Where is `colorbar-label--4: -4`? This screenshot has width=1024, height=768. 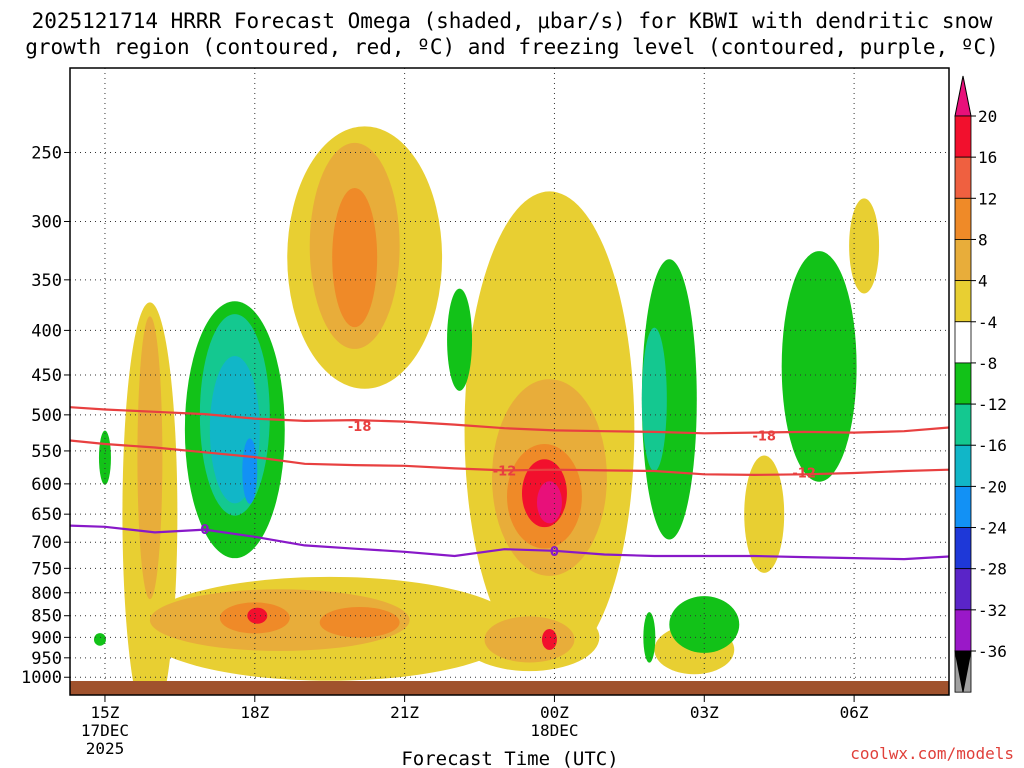 colorbar-label--4: -4 is located at coordinates (987, 322).